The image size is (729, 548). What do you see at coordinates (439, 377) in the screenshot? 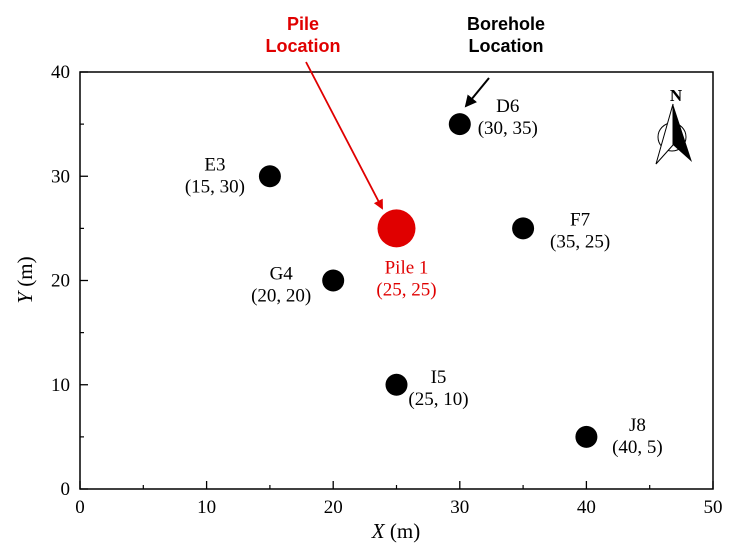
I see `point-name-label: I5` at bounding box center [439, 377].